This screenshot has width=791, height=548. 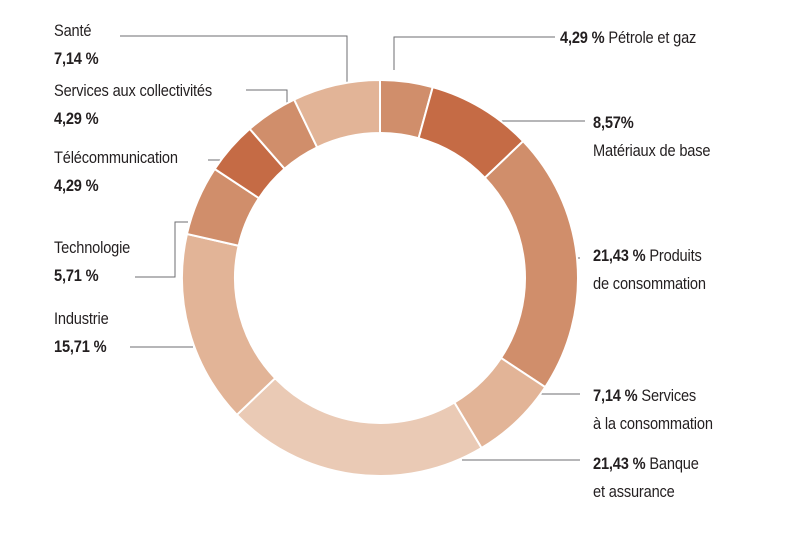 What do you see at coordinates (161, 249) in the screenshot?
I see `leader-line-technologie` at bounding box center [161, 249].